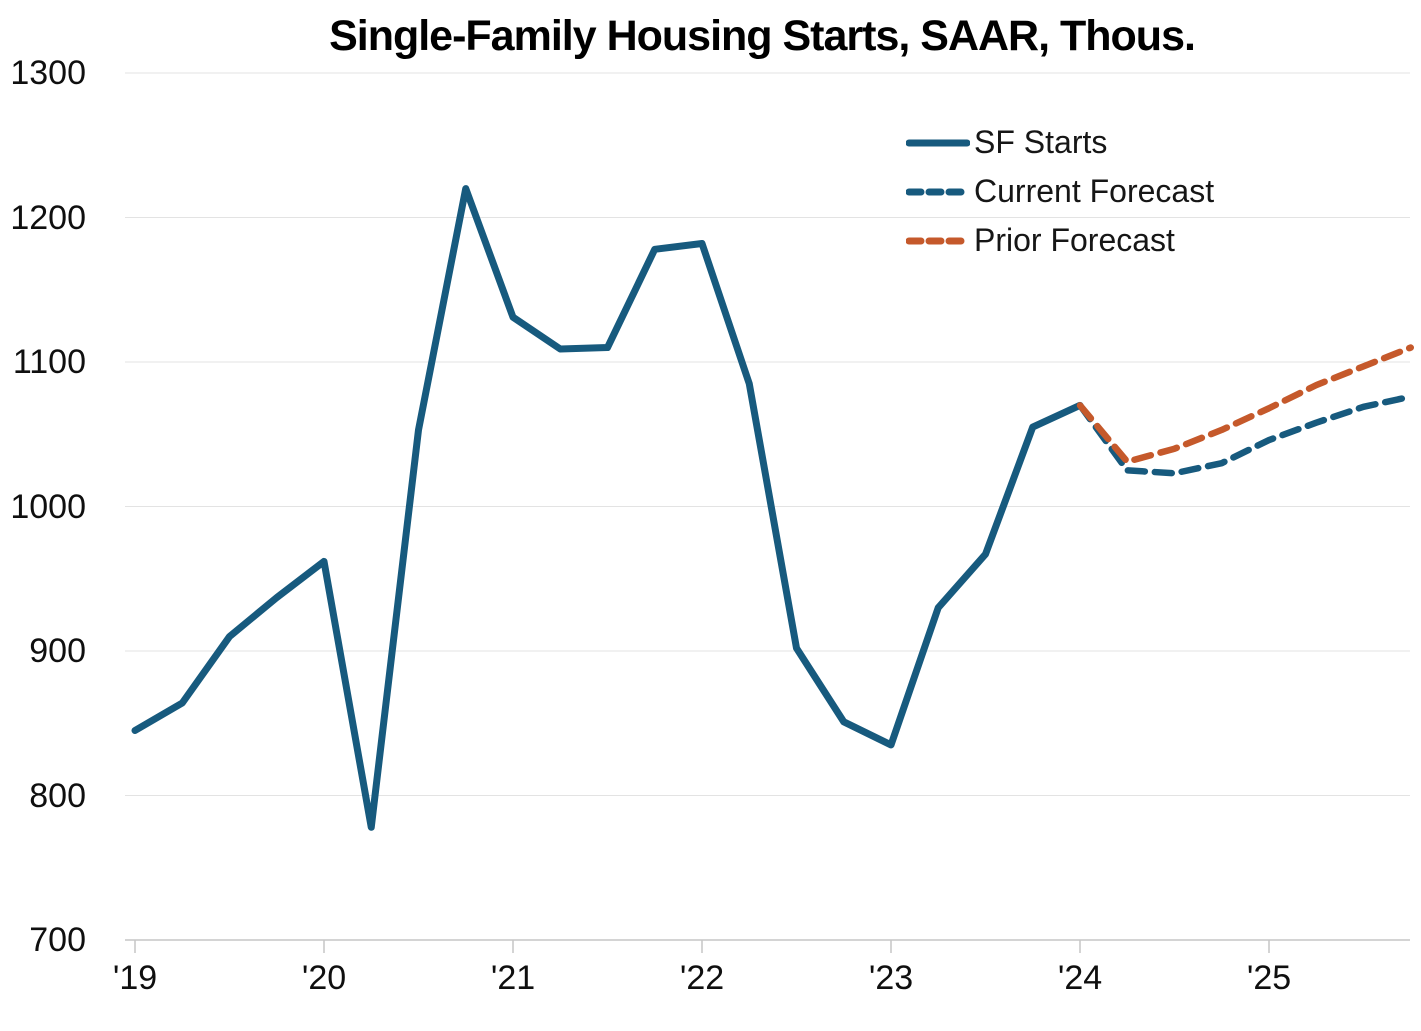 The height and width of the screenshot is (1031, 1421). I want to click on legend-item-prior-forecast: Prior Forecast, so click(1060, 240).